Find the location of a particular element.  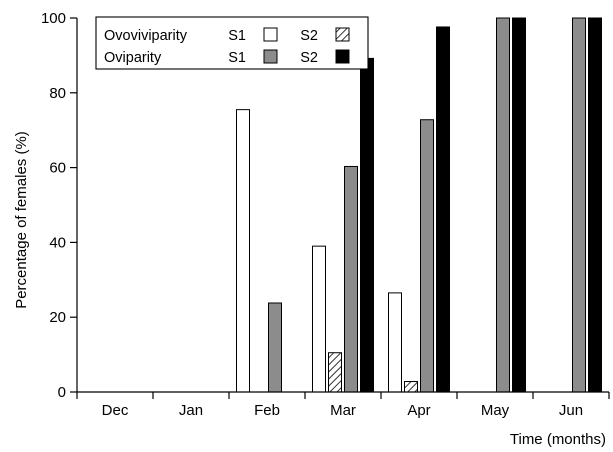

bar-black-may is located at coordinates (519, 205).